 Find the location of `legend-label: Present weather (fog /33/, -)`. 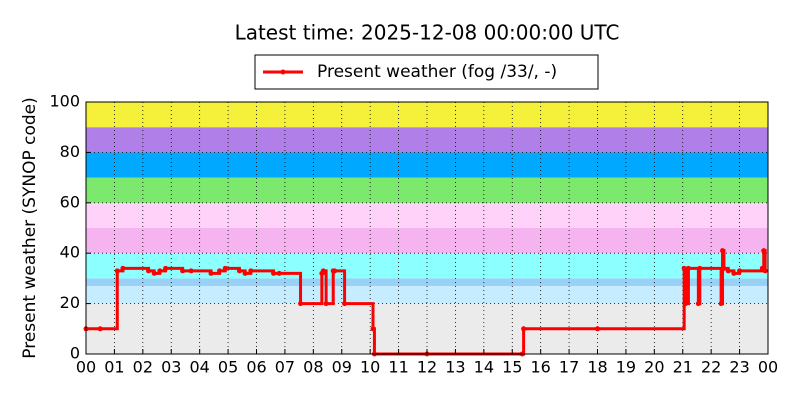

legend-label: Present weather (fog /33/, -) is located at coordinates (437, 72).